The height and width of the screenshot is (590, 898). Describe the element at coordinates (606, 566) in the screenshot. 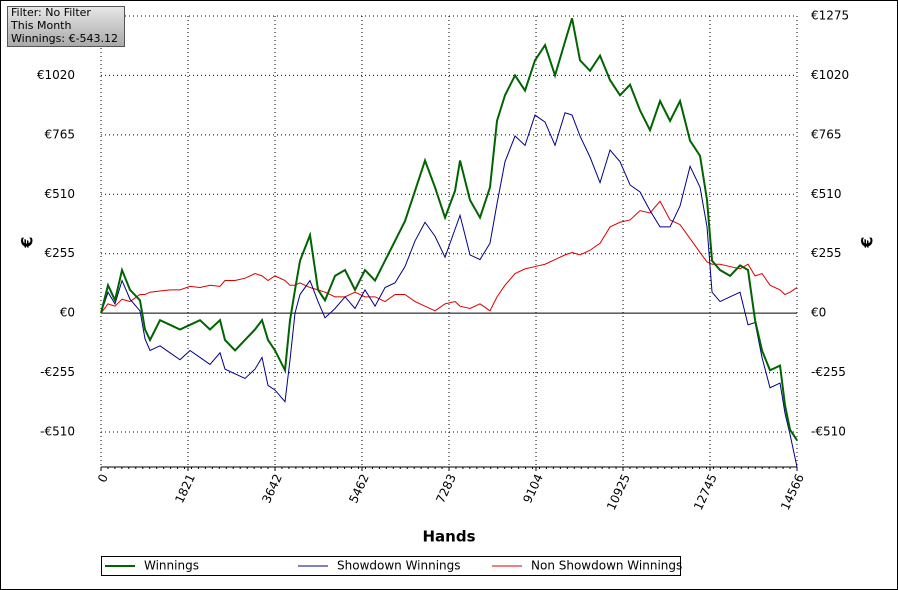

I see `legend-label: Non Showdown Winnings` at that location.